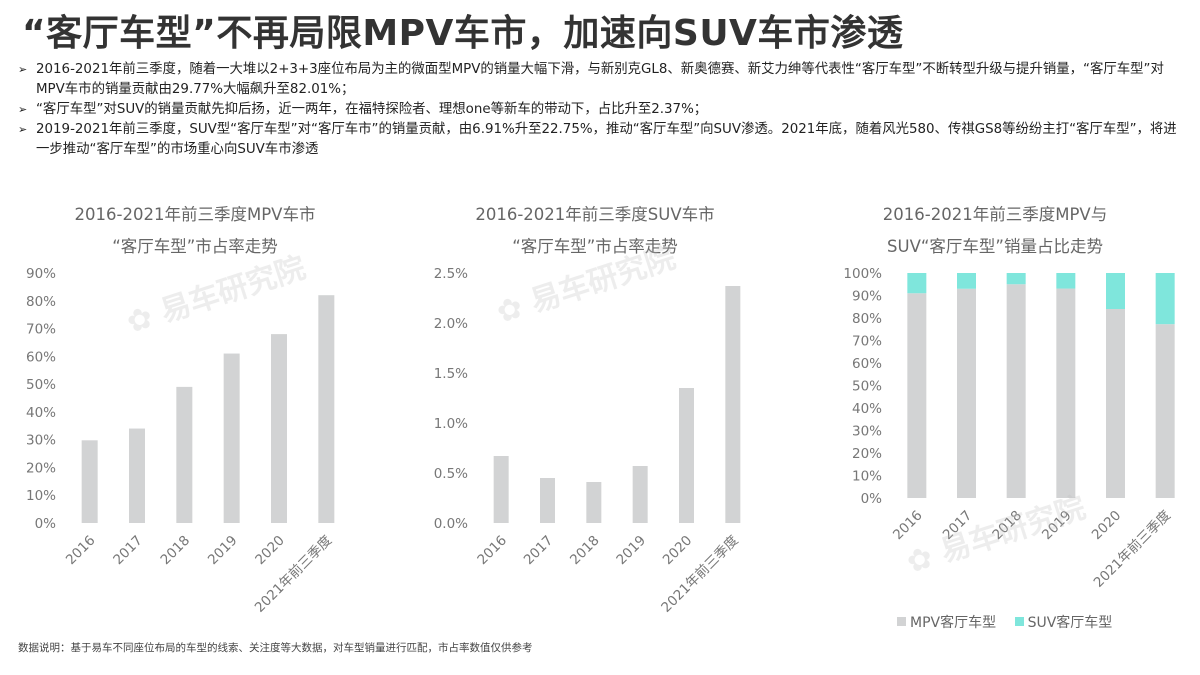 The image size is (1200, 675). Describe the element at coordinates (451, 374) in the screenshot. I see `y-tick-label: 1.5%` at that location.